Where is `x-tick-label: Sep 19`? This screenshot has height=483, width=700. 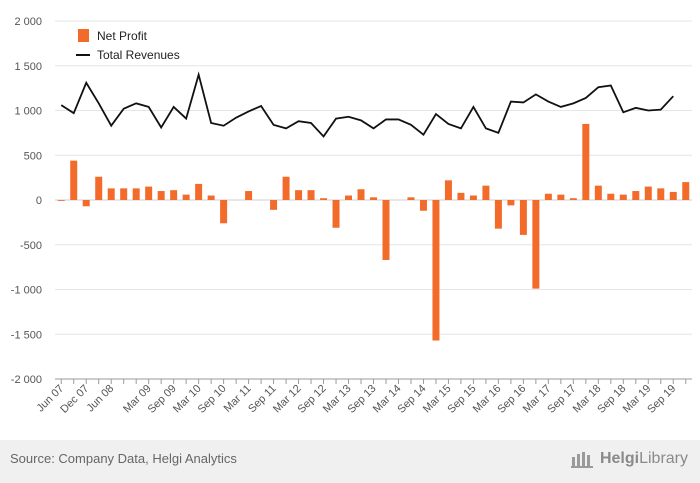
x-tick-label: Sep 19 is located at coordinates (661, 399).